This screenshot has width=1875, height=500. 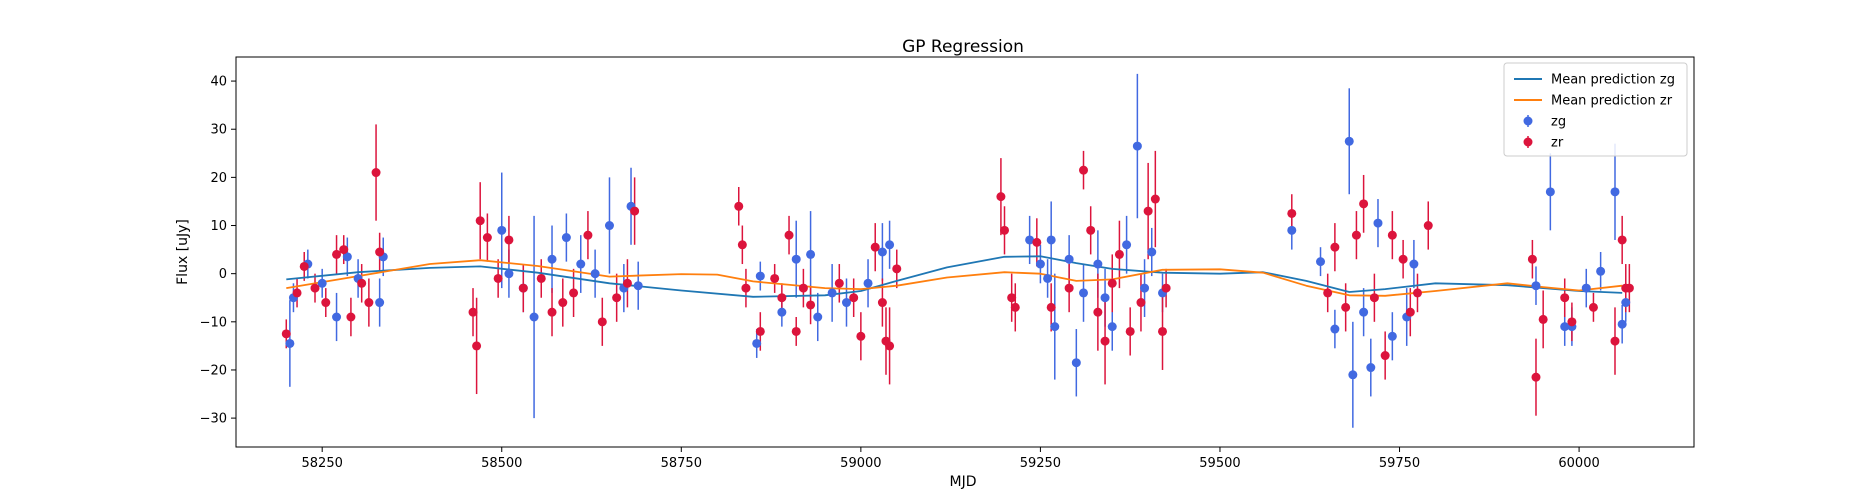 What do you see at coordinates (963, 47) in the screenshot?
I see `chart-title: GP Regression` at bounding box center [963, 47].